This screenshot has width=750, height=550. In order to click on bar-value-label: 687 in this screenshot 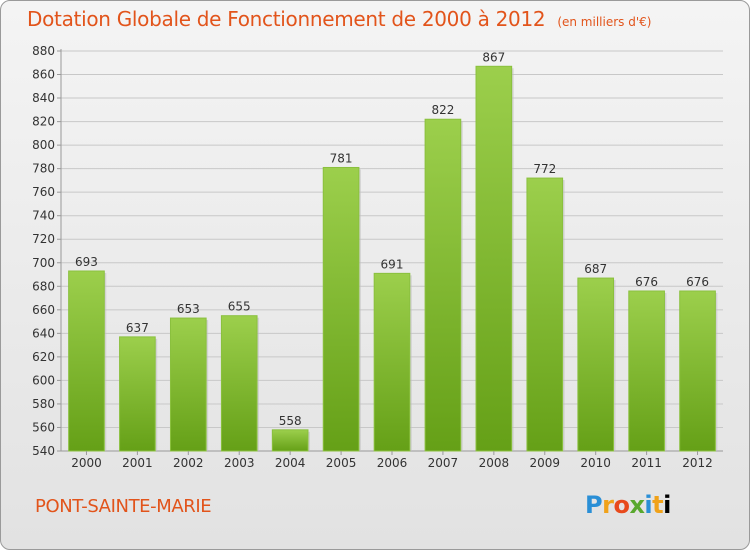, I will do `click(595, 269)`.